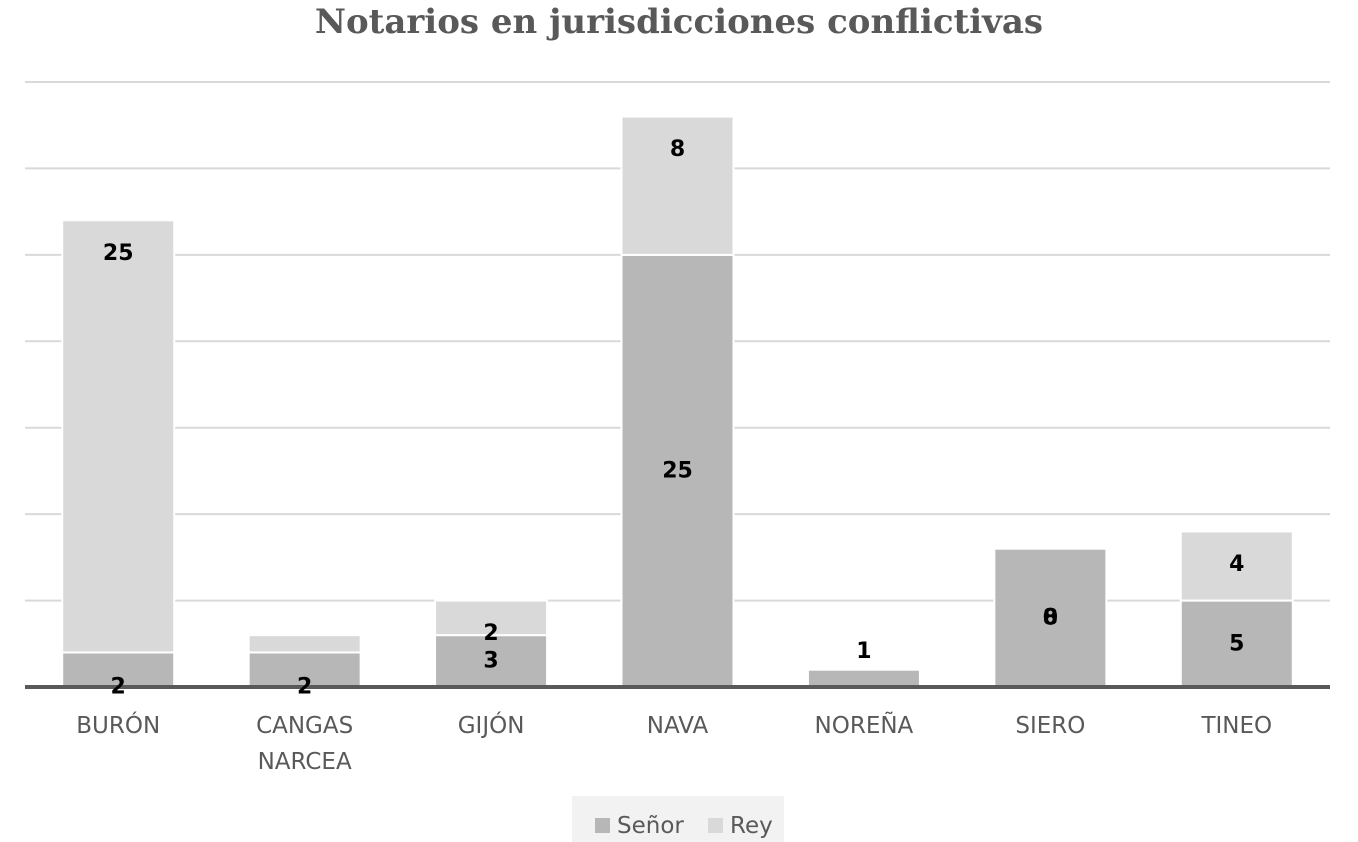 This screenshot has height=842, width=1358. What do you see at coordinates (864, 725) in the screenshot?
I see `category-label-4: NOREÑA` at bounding box center [864, 725].